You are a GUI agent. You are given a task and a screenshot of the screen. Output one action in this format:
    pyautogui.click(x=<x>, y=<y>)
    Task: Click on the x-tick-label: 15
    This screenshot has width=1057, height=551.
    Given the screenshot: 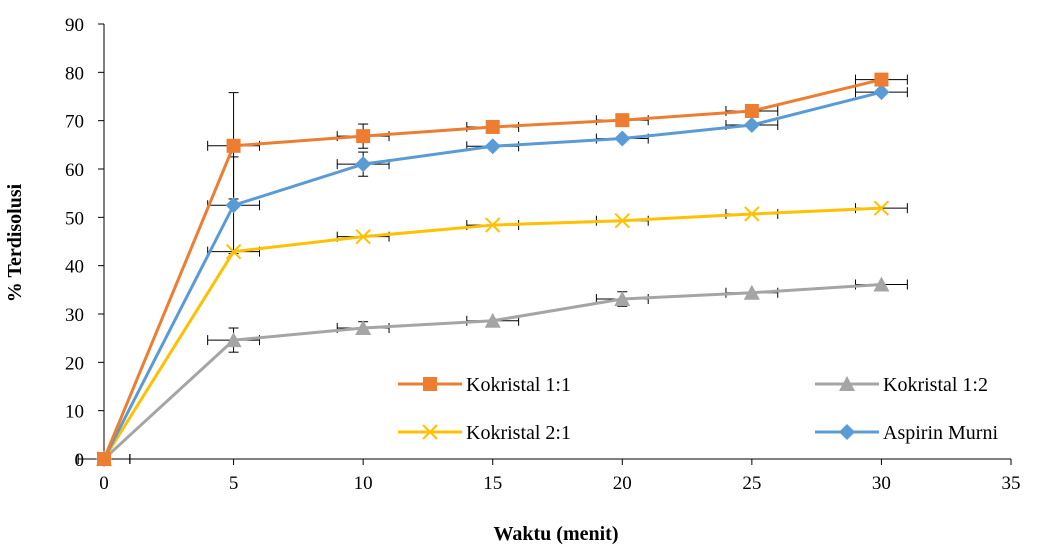 What is the action you would take?
    pyautogui.click(x=492, y=483)
    